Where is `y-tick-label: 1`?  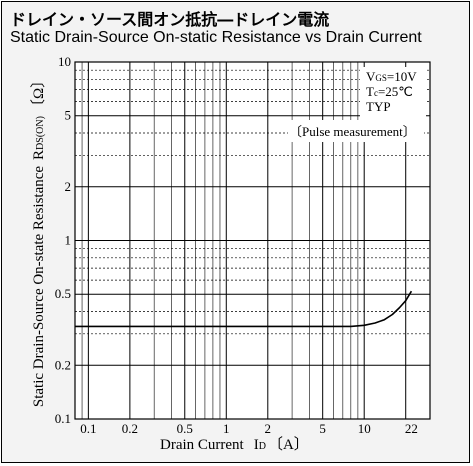
y-tick-label: 1 is located at coordinates (68, 240).